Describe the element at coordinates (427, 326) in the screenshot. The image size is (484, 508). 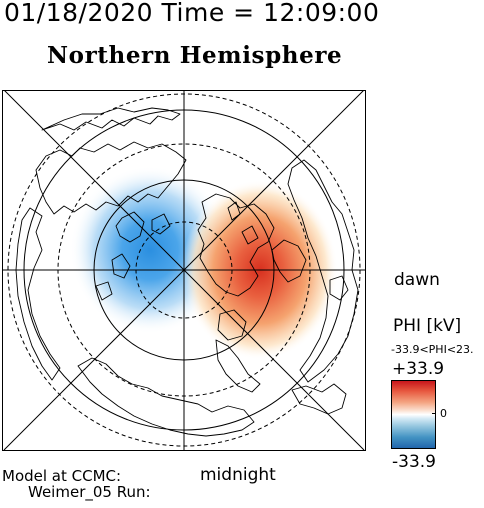
I see `colorbar-title: PHI [kV]` at that location.